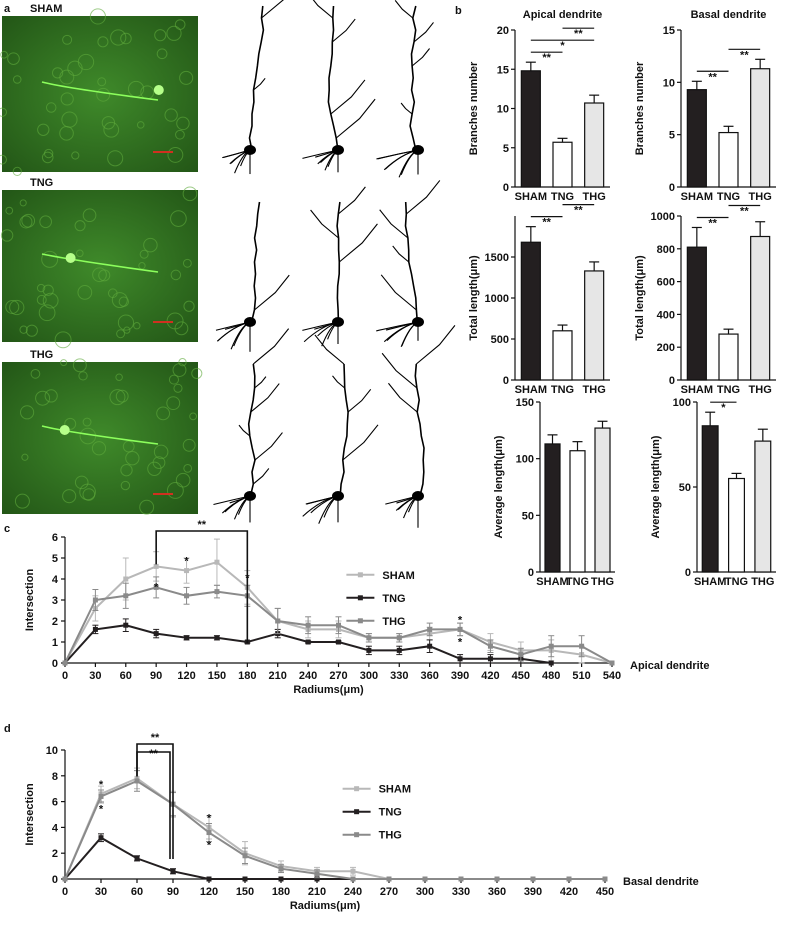 The height and width of the screenshot is (925, 787). What do you see at coordinates (551, 676) in the screenshot?
I see `x-tick-label: 480` at bounding box center [551, 676].